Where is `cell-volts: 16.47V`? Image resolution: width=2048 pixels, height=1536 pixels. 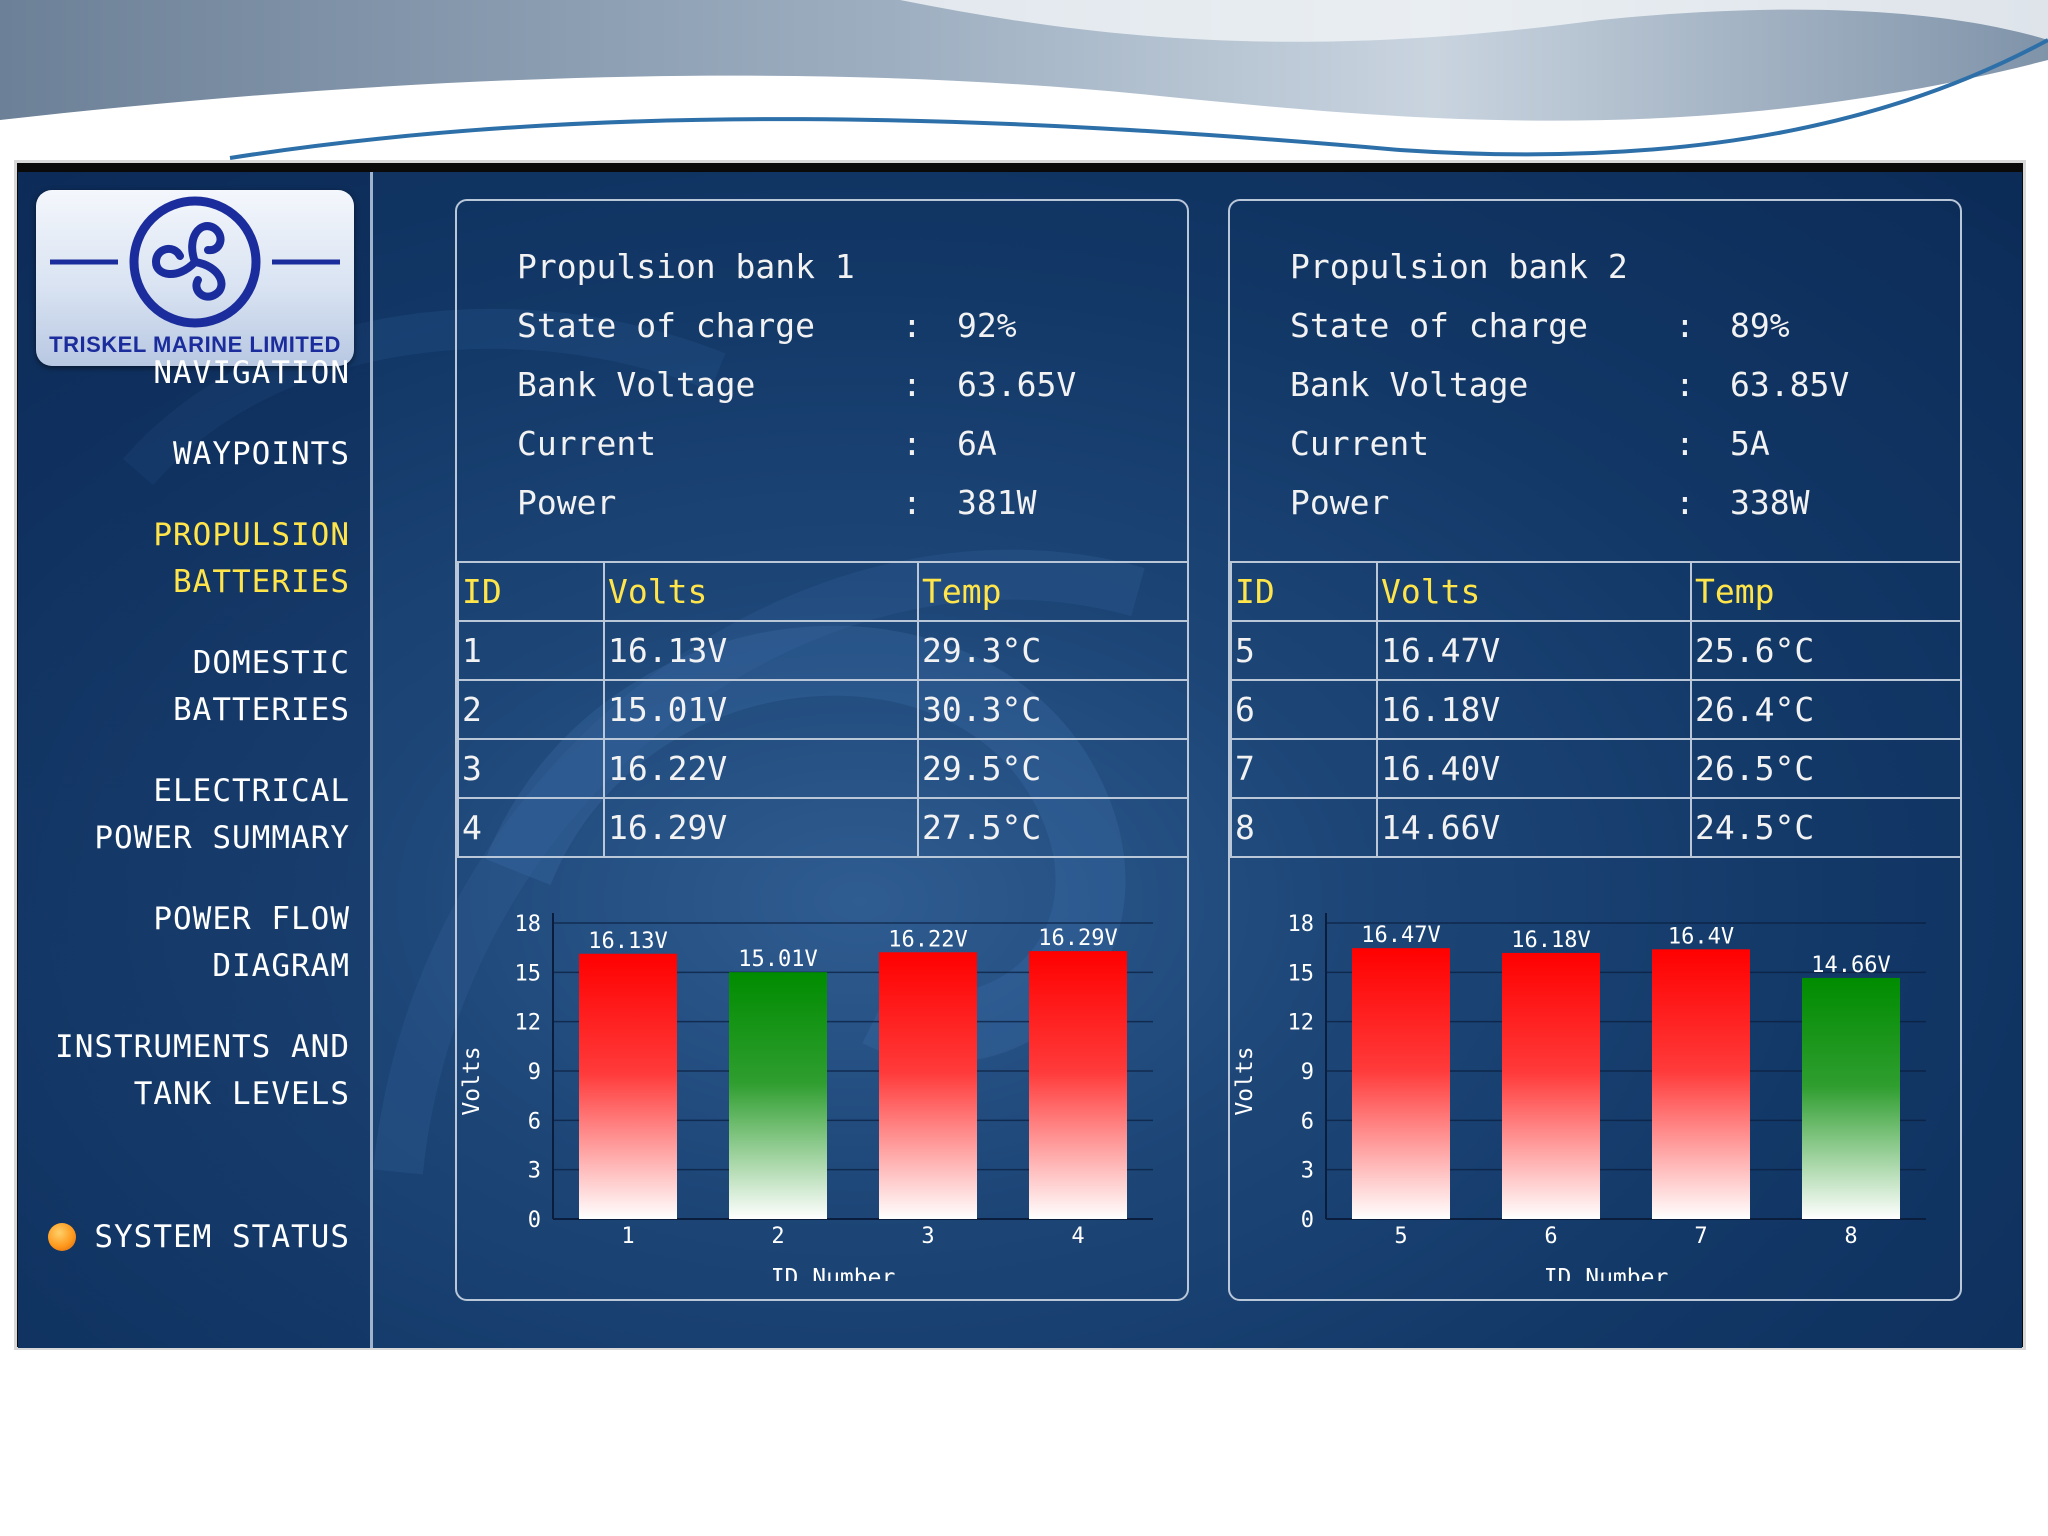 cell-volts: 16.47V is located at coordinates (1534, 650).